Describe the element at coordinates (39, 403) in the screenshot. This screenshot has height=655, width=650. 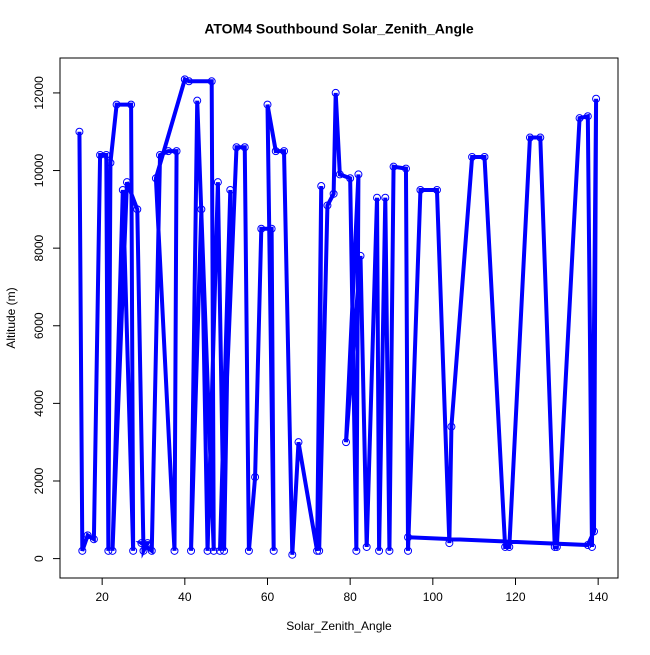
I see `y-tick-label: 4000` at that location.